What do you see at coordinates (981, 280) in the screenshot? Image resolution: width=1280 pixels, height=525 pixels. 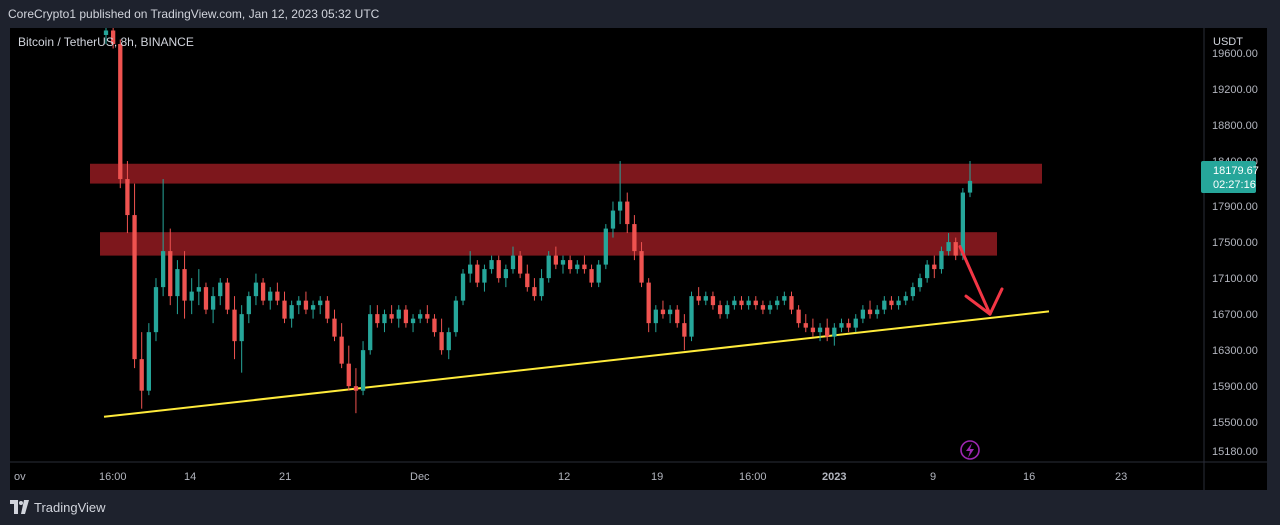 I see `down-arrow-annotation` at bounding box center [981, 280].